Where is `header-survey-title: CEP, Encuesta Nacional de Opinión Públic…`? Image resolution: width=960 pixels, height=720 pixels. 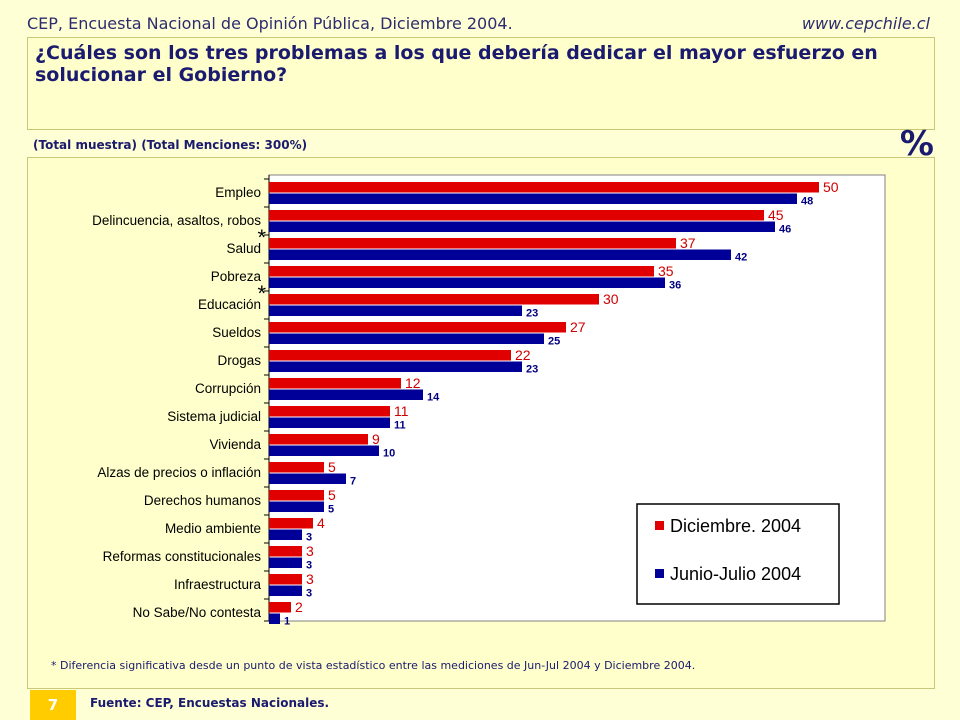 header-survey-title: CEP, Encuesta Nacional de Opinión Públic… is located at coordinates (270, 23).